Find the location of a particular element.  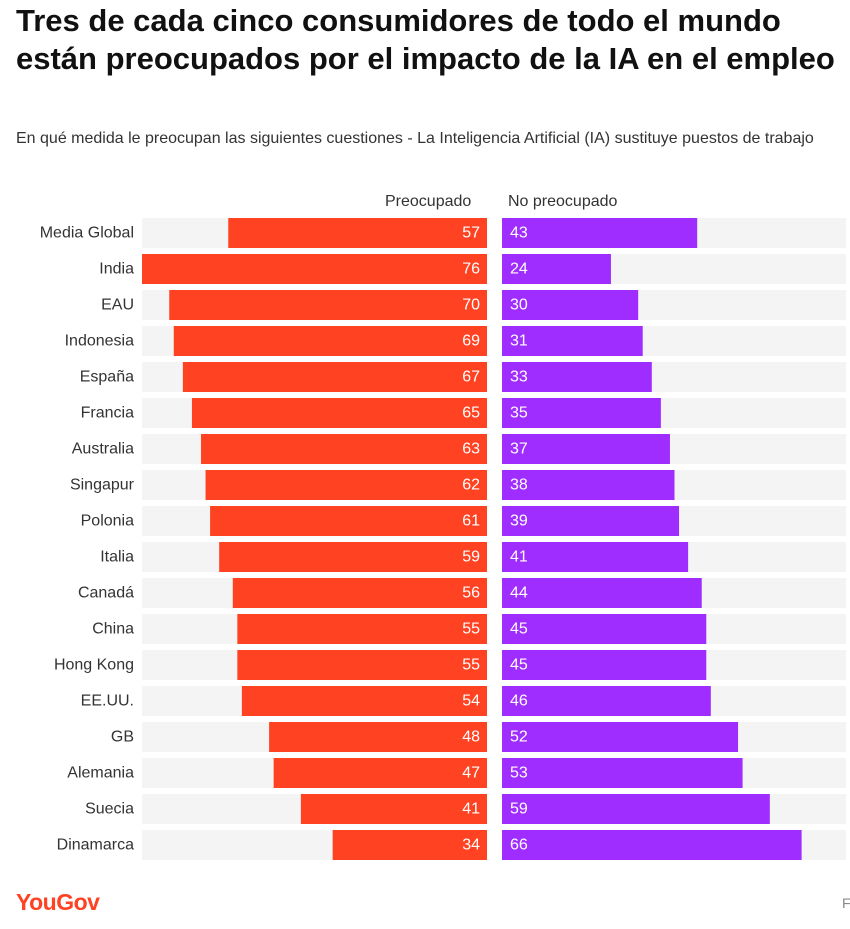

value-not-concerned: 46 is located at coordinates (519, 701).